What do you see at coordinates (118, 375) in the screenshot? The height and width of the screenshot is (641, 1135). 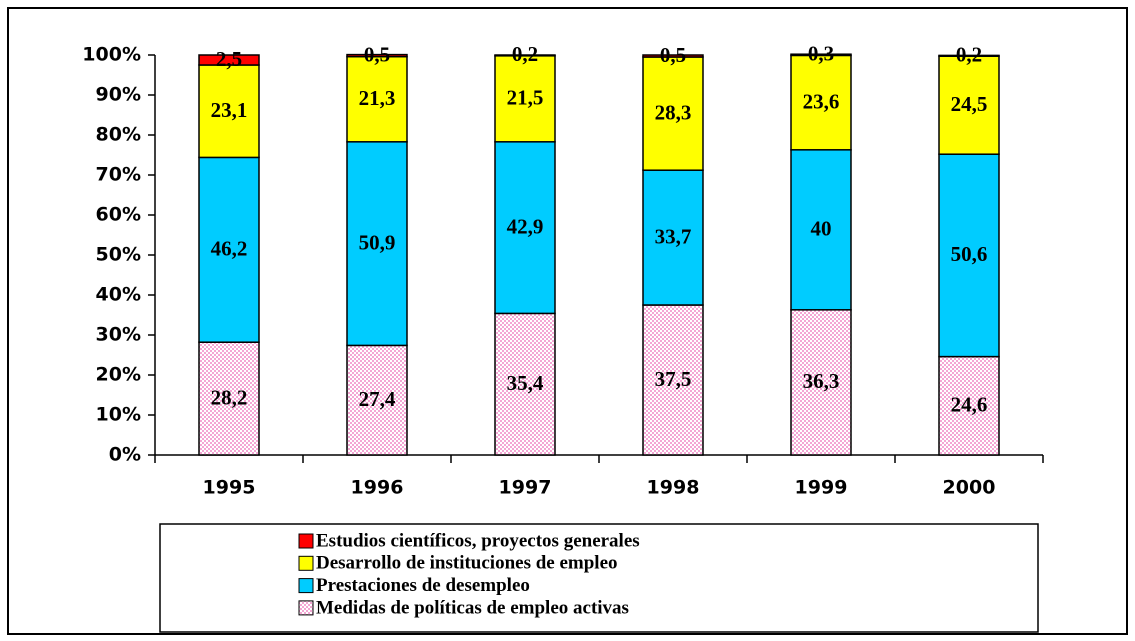 I see `y-tick-label: 20%` at bounding box center [118, 375].